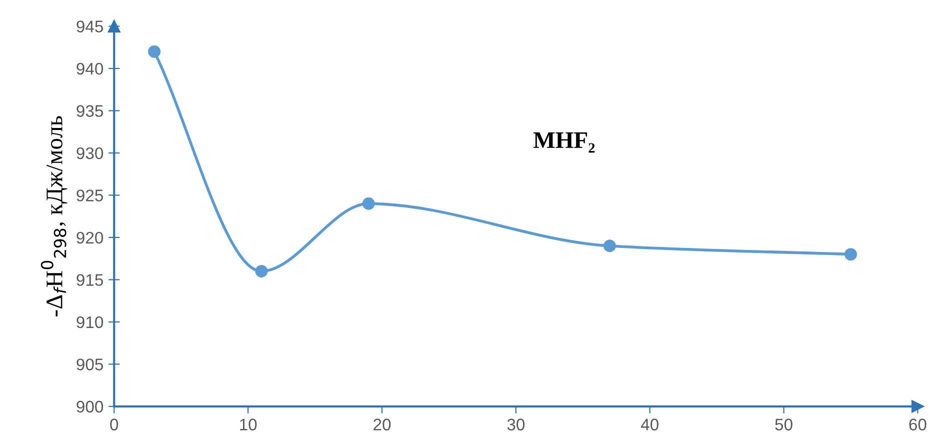 This screenshot has width=951, height=437. What do you see at coordinates (90, 364) in the screenshot?
I see `y-tick-label: 905` at bounding box center [90, 364].